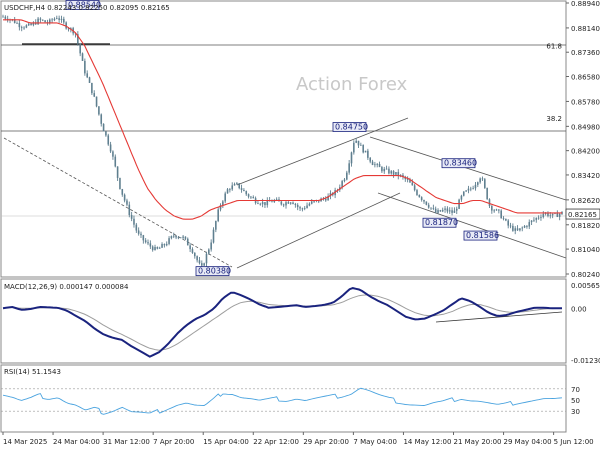  I want to click on price-annotation-box, so click(82, 5).